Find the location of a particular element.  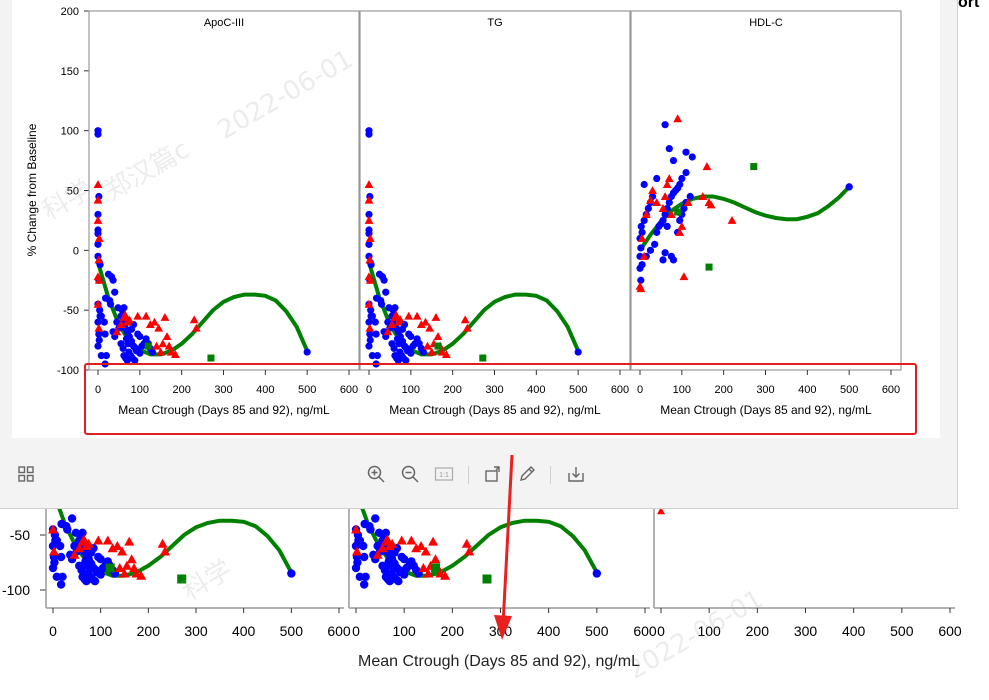

y-tick-label: -100 is located at coordinates (68, 371).